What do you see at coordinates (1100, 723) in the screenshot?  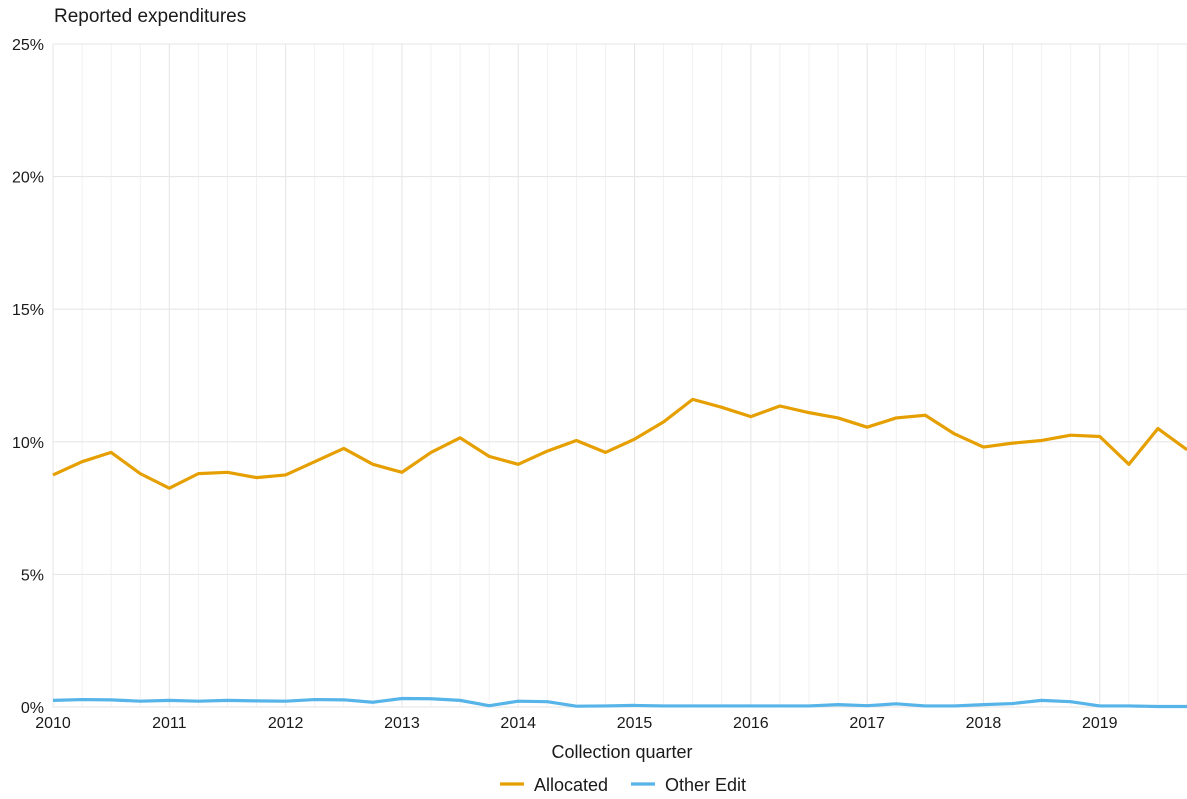 I see `x-tick-label: 2019` at bounding box center [1100, 723].